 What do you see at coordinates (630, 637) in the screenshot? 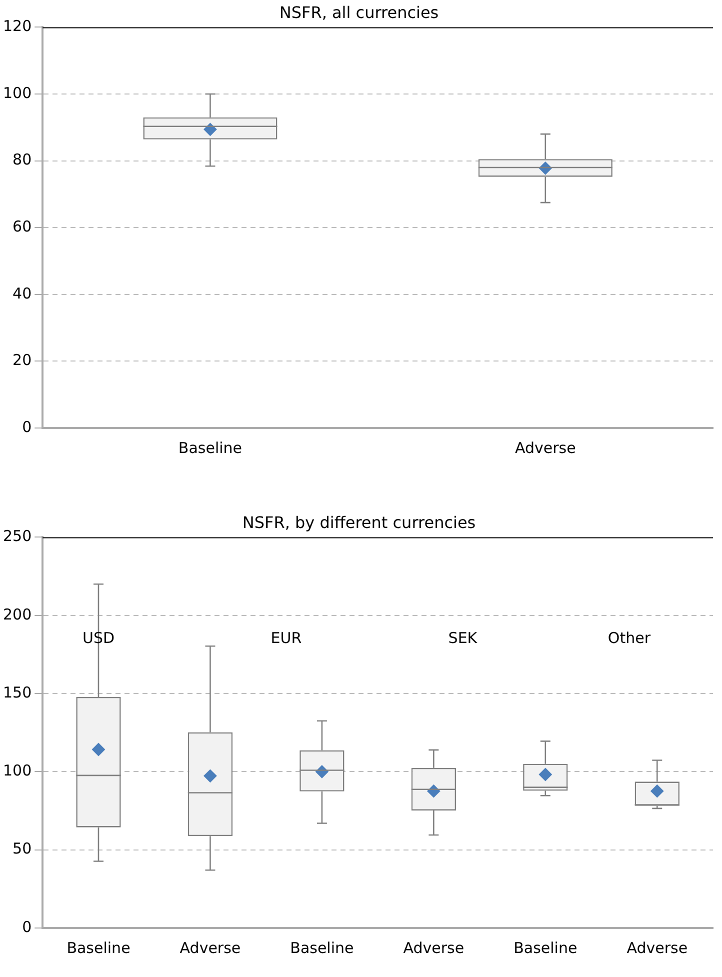
I see `annotation: Other` at bounding box center [630, 637].